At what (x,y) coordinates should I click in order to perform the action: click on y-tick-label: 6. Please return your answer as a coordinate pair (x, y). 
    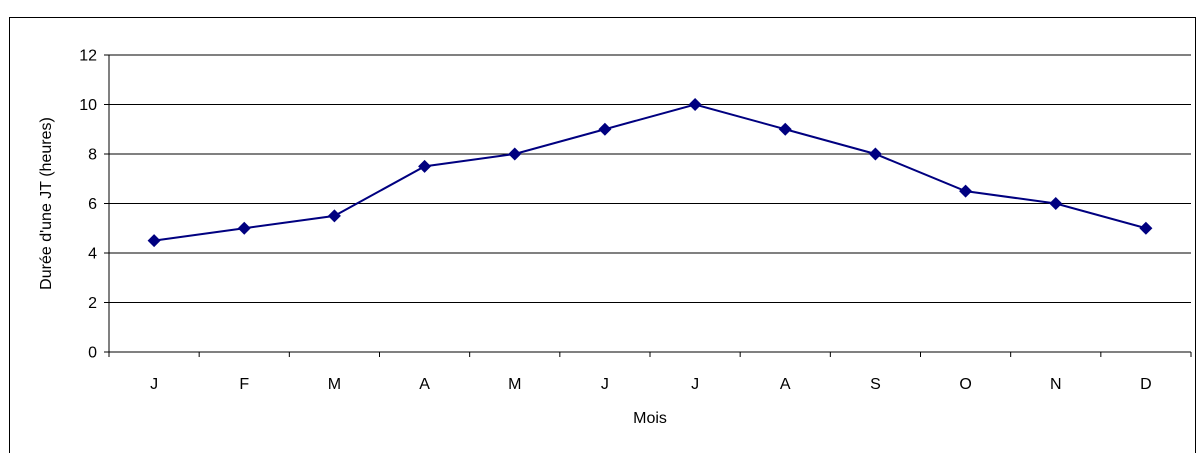
    Looking at the image, I should click on (92, 204).